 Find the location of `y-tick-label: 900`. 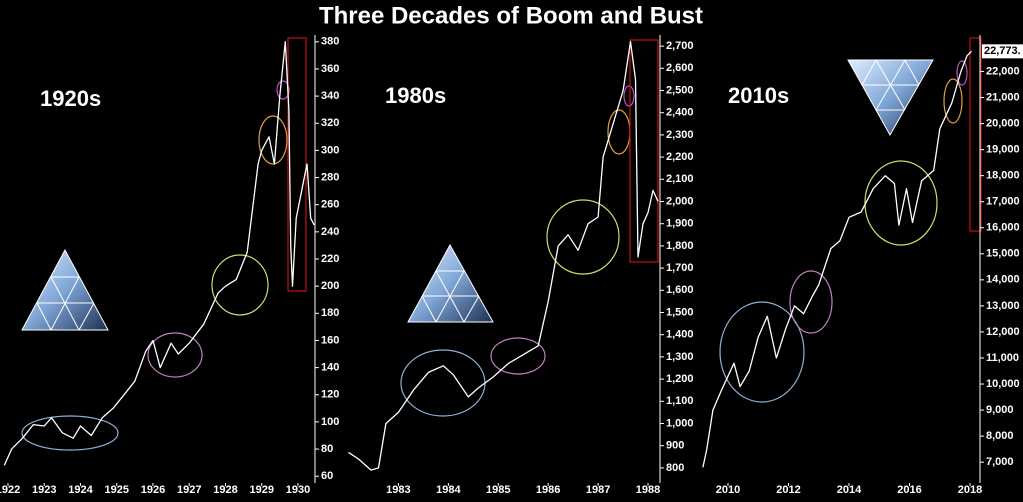

y-tick-label: 900 is located at coordinates (675, 446).